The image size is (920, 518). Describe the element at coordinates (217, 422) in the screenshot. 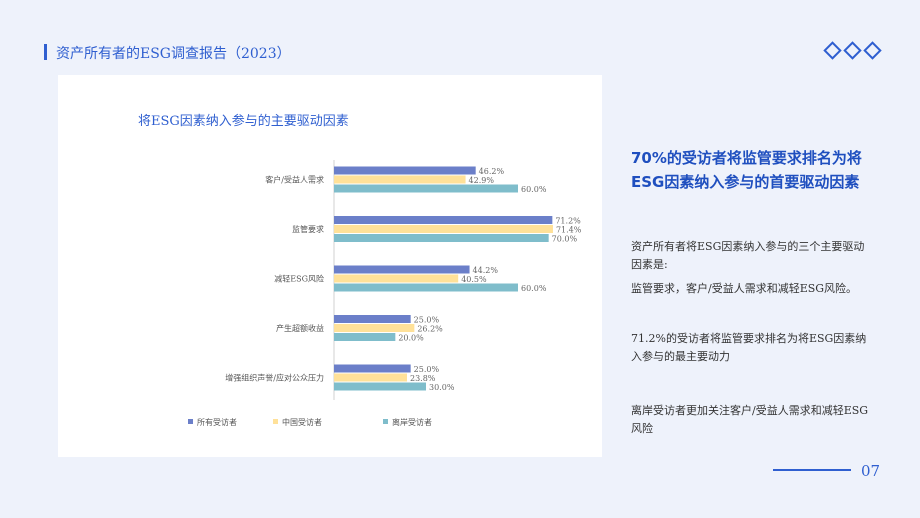

I see `legend-entry: 所有受访者` at that location.